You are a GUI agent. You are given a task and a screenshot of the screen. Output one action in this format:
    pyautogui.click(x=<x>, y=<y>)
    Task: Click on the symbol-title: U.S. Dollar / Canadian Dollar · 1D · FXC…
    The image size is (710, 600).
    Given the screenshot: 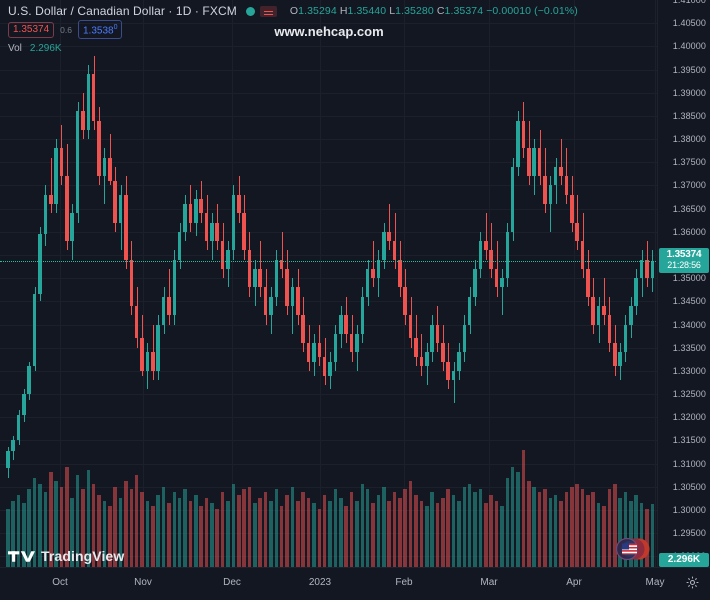 What is the action you would take?
    pyautogui.click(x=122, y=11)
    